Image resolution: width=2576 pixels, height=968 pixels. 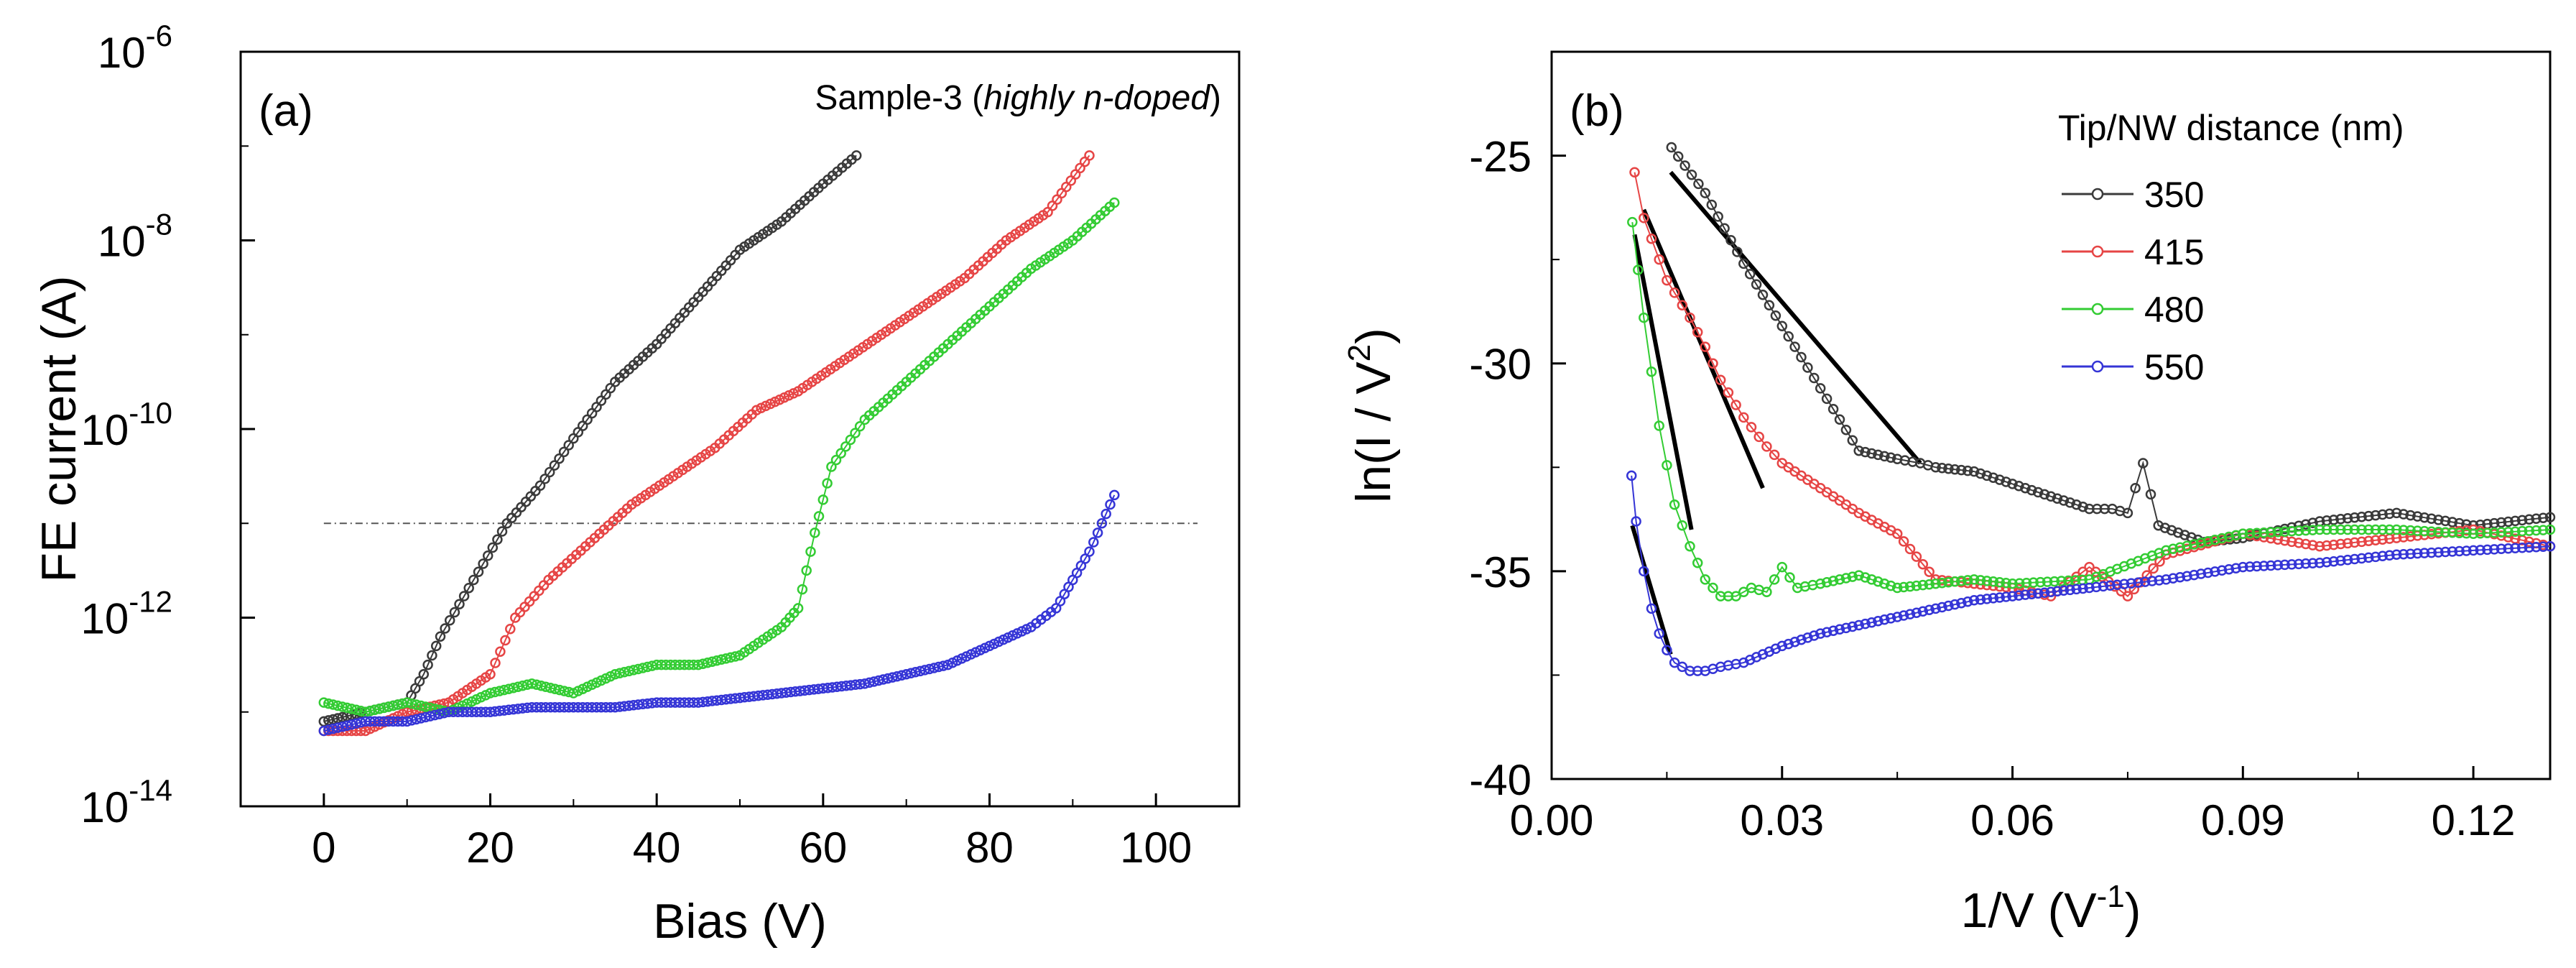 What do you see at coordinates (2174, 252) in the screenshot?
I see `legend-label: 415` at bounding box center [2174, 252].